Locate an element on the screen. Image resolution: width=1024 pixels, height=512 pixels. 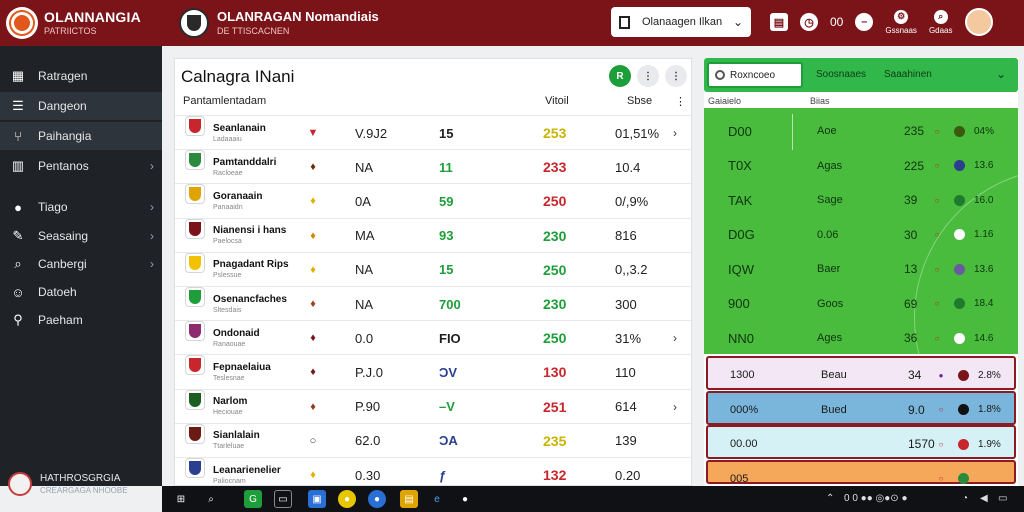
steam-icon: ● is located at coordinates (465, 499).